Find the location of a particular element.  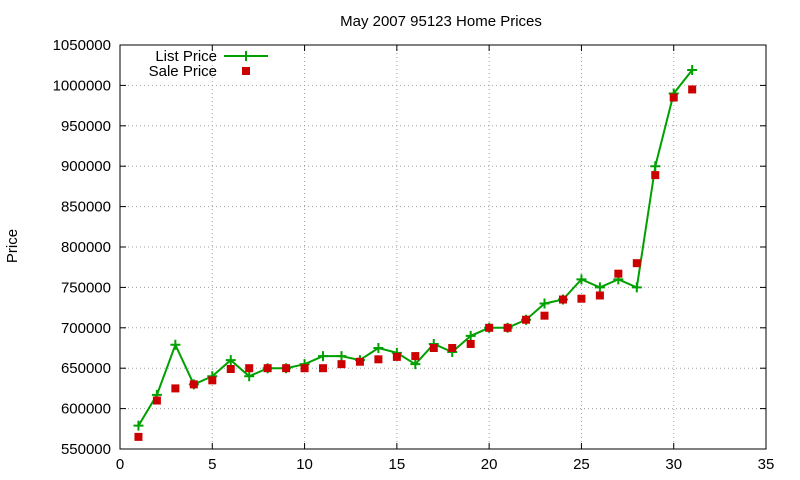

y-tick-label: 650000 is located at coordinates (86, 368).